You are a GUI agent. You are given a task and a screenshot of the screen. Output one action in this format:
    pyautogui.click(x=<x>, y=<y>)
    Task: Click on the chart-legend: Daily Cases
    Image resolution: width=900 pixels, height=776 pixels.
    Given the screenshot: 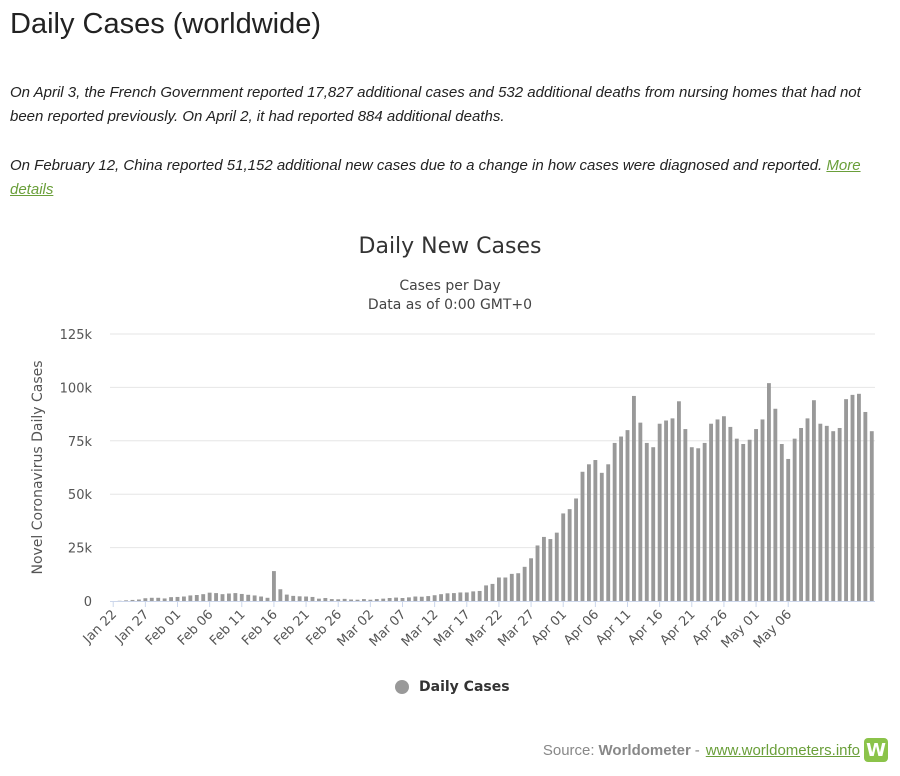 What is the action you would take?
    pyautogui.click(x=452, y=687)
    